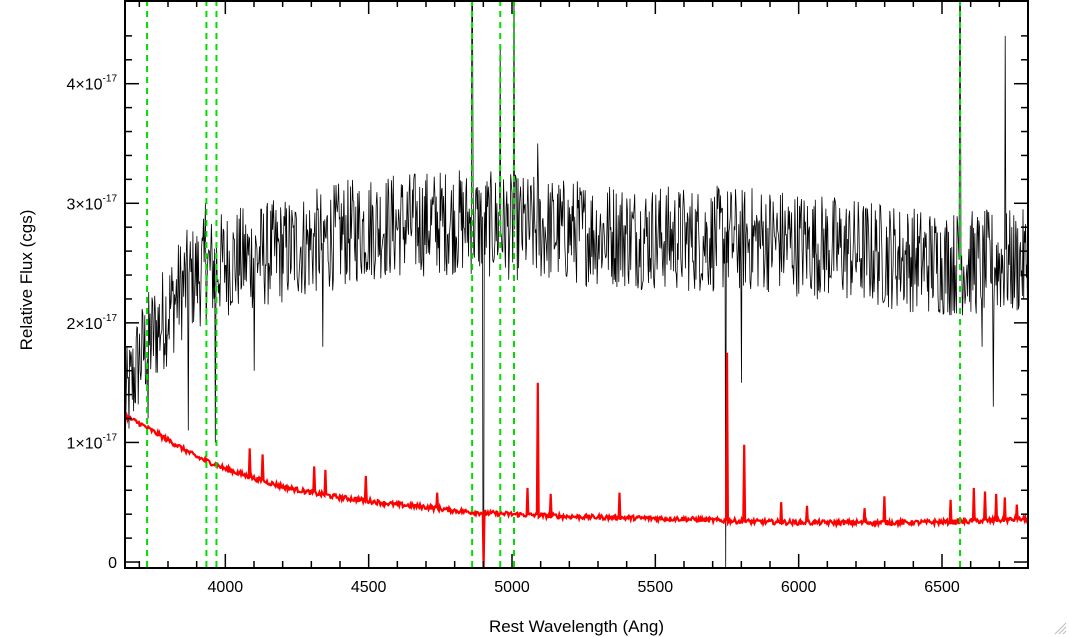 The height and width of the screenshot is (637, 1069). Describe the element at coordinates (112, 563) in the screenshot. I see `y-tick-label: 0` at that location.